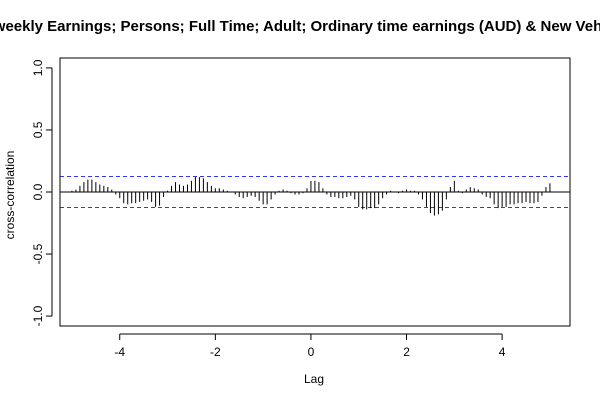 The width and height of the screenshot is (600, 400). Describe the element at coordinates (502, 352) in the screenshot. I see `x-tick-label: 4` at that location.